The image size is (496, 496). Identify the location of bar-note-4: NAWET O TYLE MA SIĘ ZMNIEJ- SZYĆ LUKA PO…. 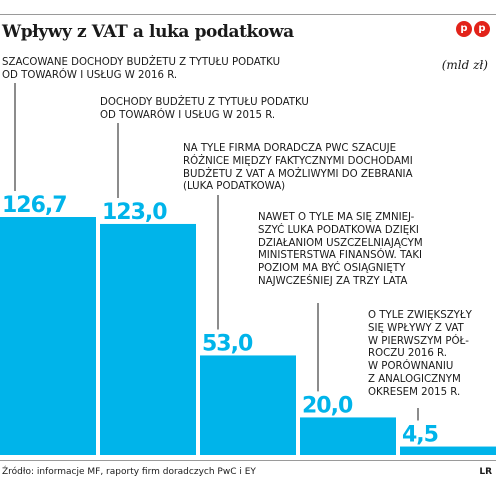
(340, 249).